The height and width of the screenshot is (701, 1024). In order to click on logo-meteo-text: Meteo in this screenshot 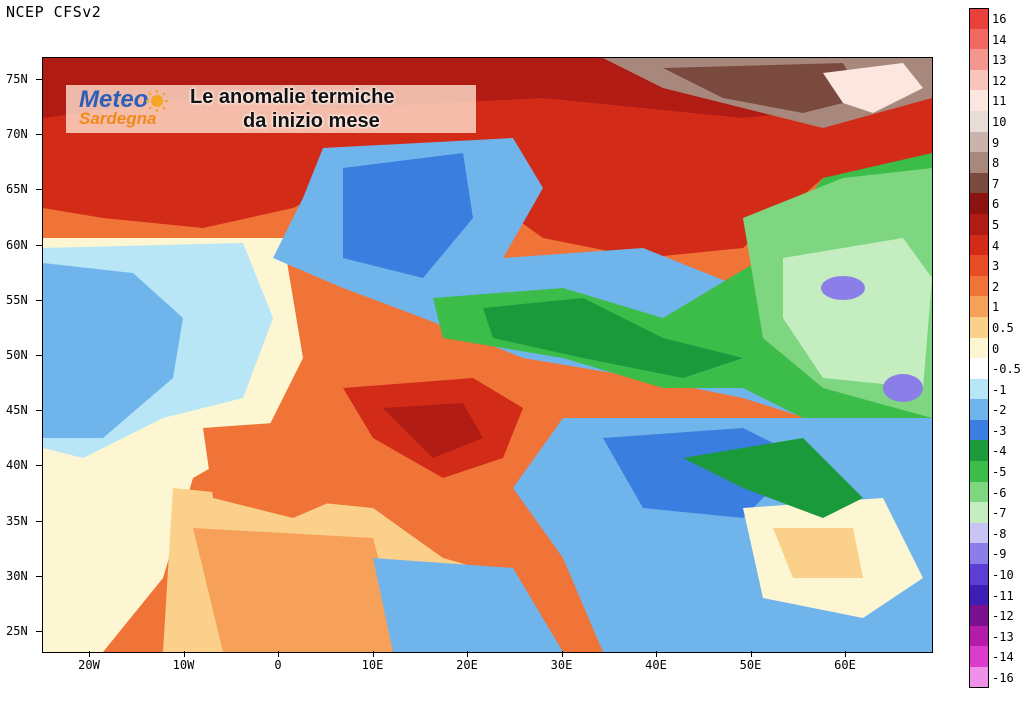, I will do `click(114, 99)`.